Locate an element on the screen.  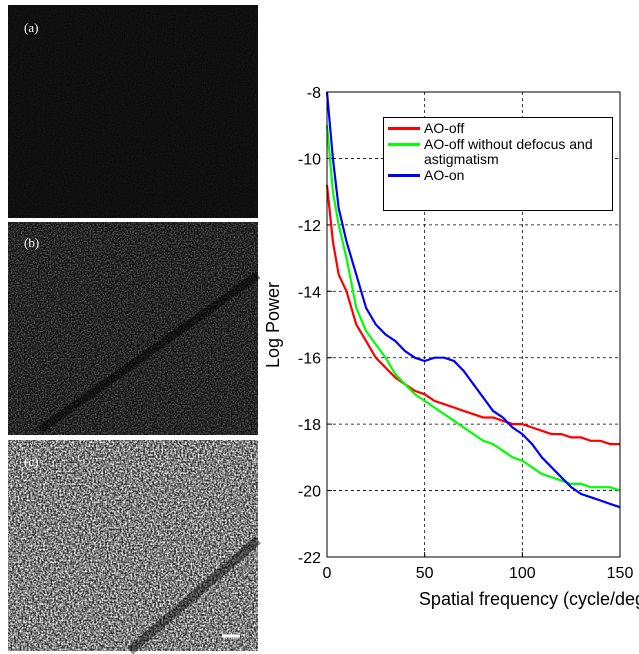
legend-label: AO-on is located at coordinates (444, 175).